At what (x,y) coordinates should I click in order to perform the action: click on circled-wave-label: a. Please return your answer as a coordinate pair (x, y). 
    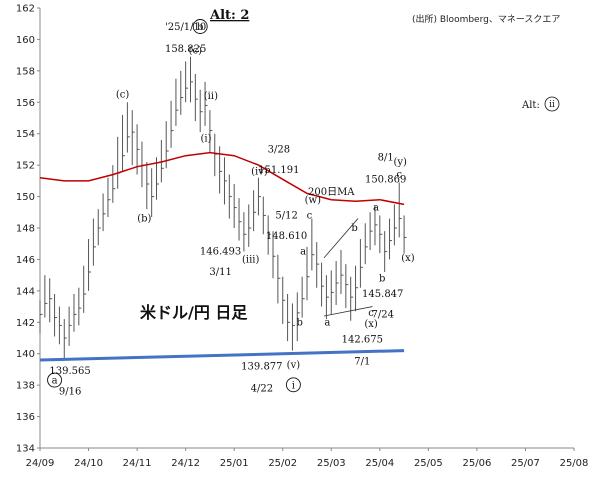
    Looking at the image, I should click on (55, 381).